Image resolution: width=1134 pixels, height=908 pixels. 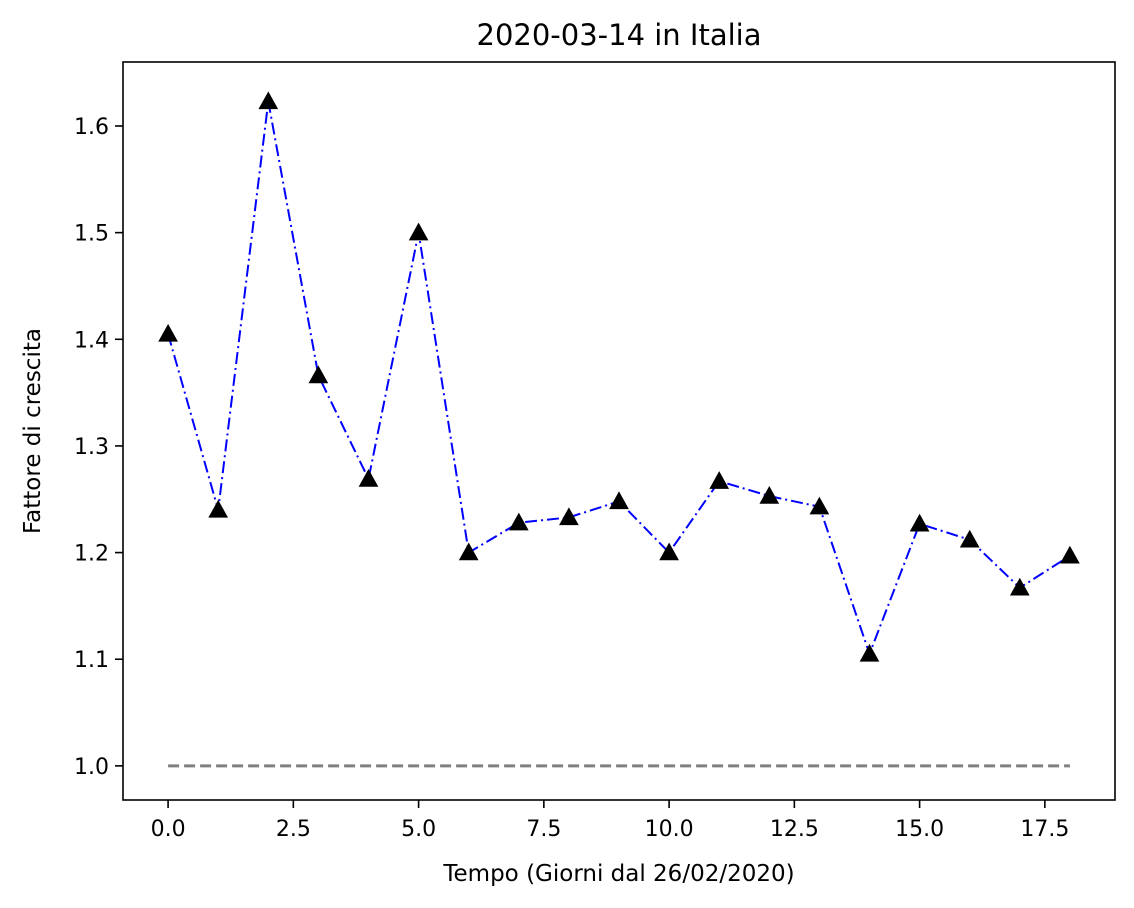 What do you see at coordinates (91, 767) in the screenshot?
I see `y-tick-label: 1.0` at bounding box center [91, 767].